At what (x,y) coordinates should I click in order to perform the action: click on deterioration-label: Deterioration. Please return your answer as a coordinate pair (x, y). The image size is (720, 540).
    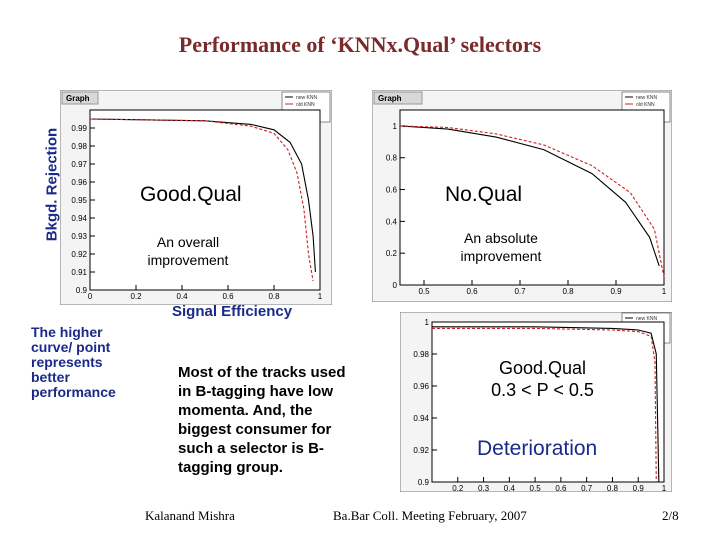
    Looking at the image, I should click on (537, 448).